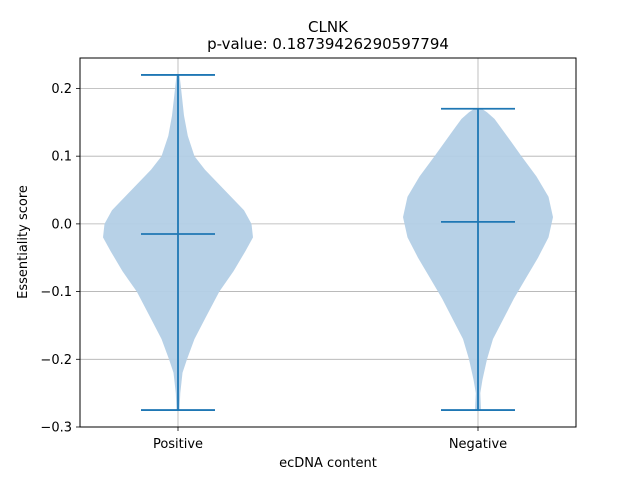  What do you see at coordinates (328, 27) in the screenshot?
I see `chart-title: CLNK` at bounding box center [328, 27].